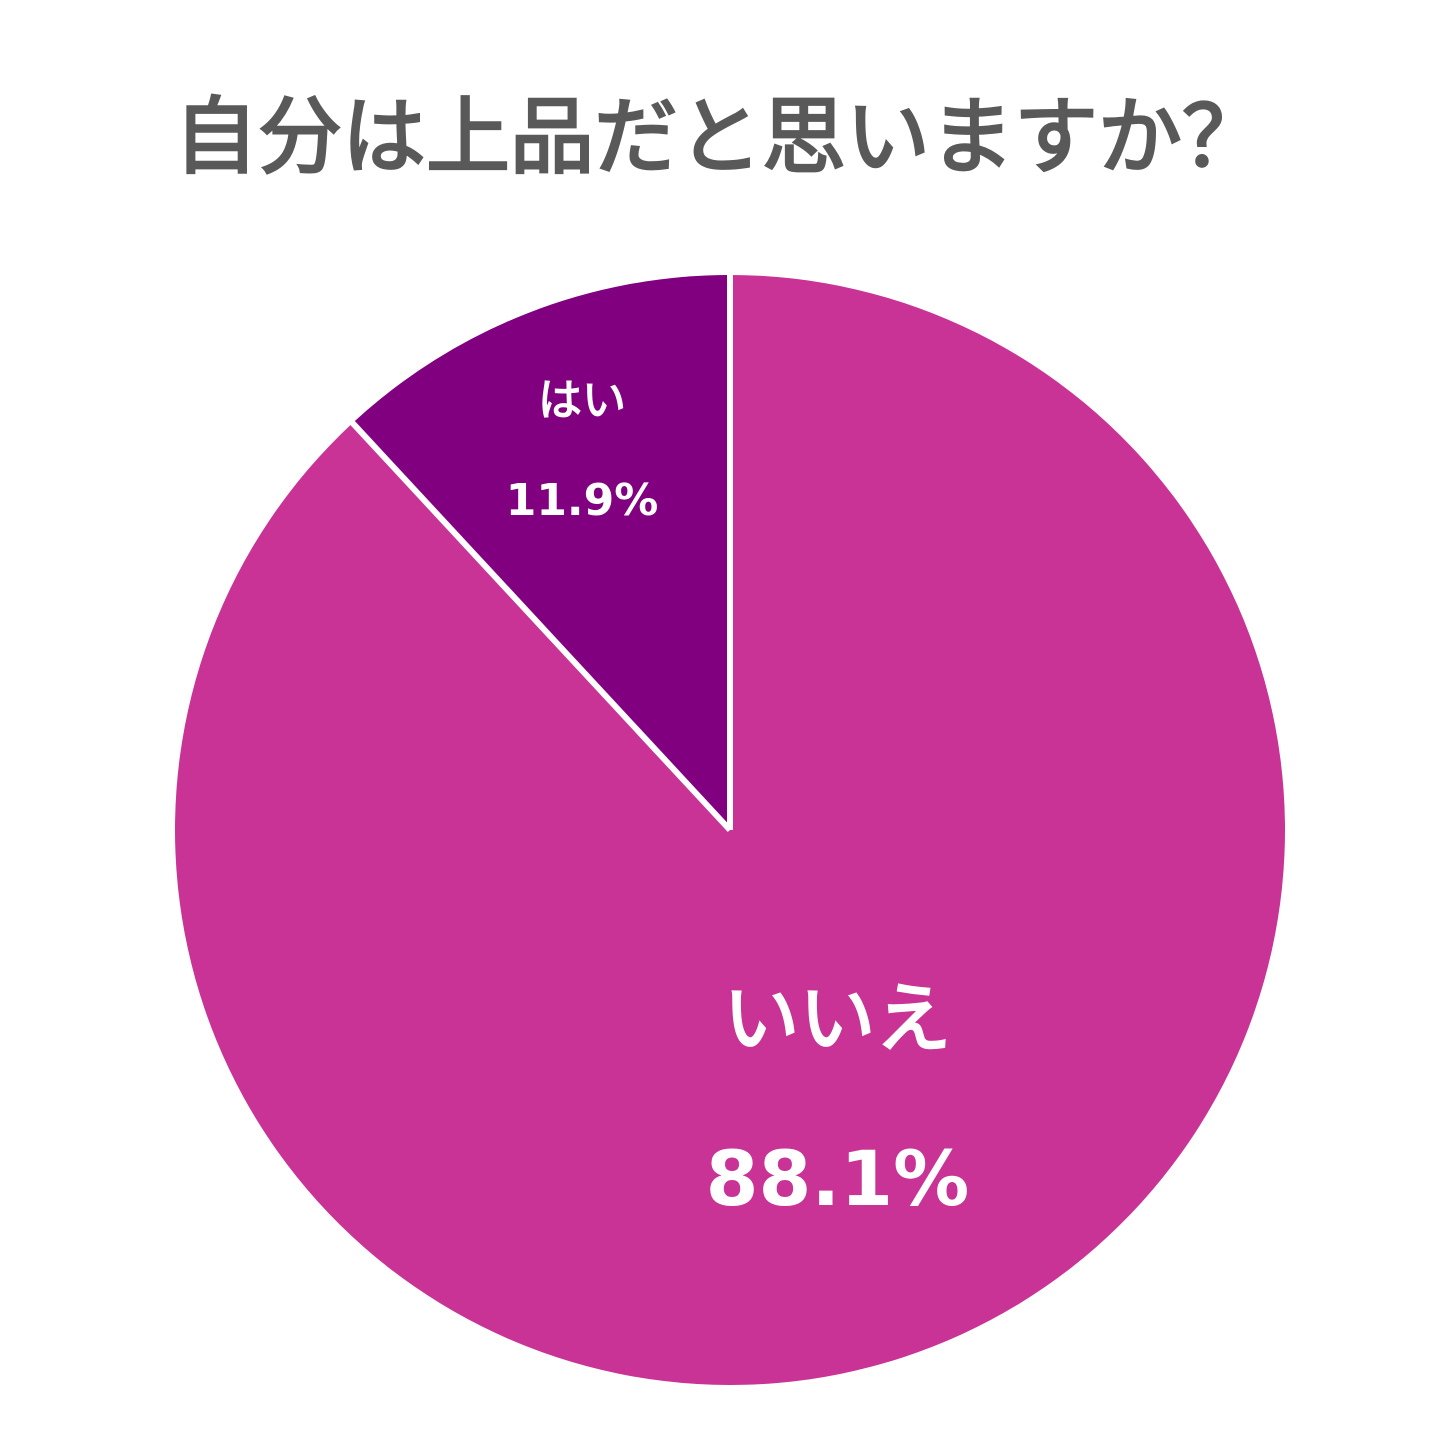  Describe the element at coordinates (582, 400) in the screenshot. I see `slice-label-1: はい` at that location.